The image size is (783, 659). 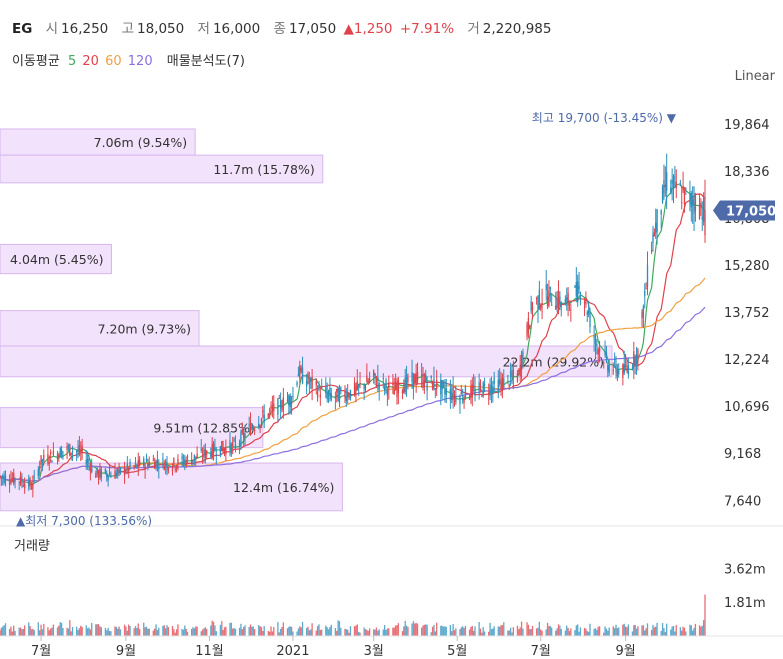 I want to click on ma-5-label: 5, so click(x=72, y=61).